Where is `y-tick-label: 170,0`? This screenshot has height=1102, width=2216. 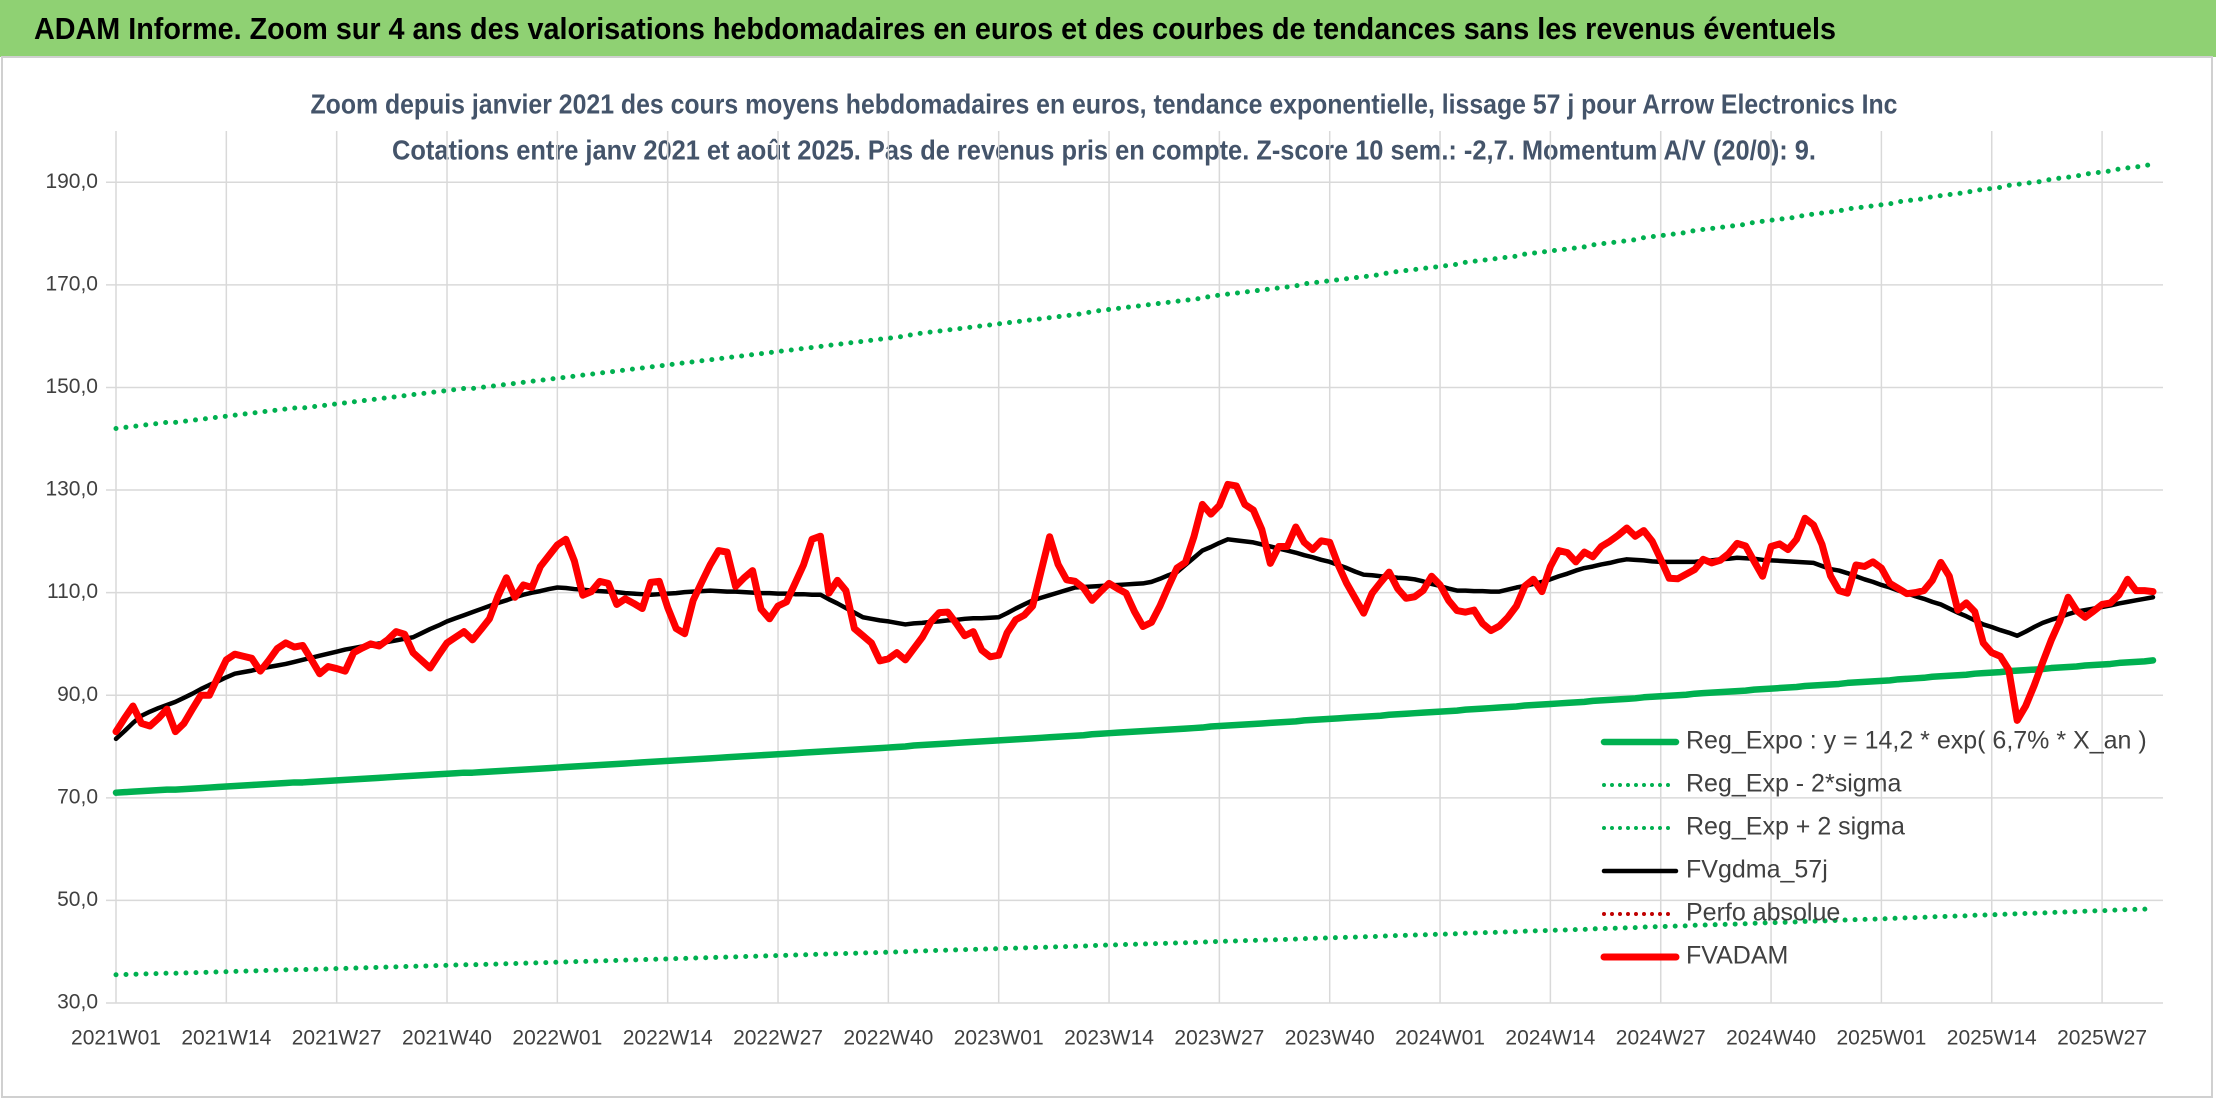 y-tick-label: 170,0 is located at coordinates (71, 283).